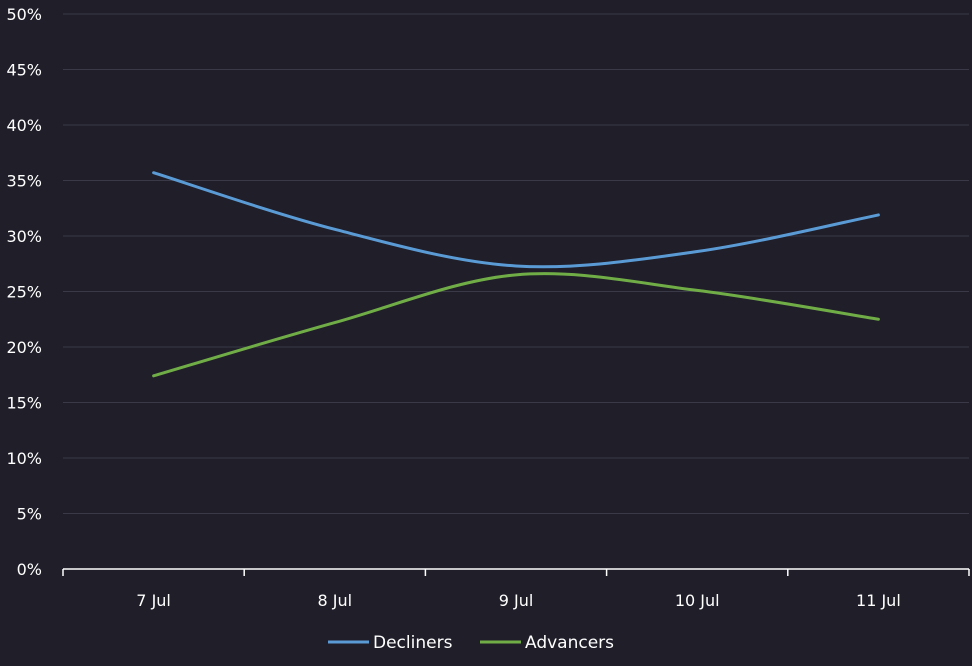 The height and width of the screenshot is (666, 972). I want to click on legend-label: Advancers, so click(569, 643).